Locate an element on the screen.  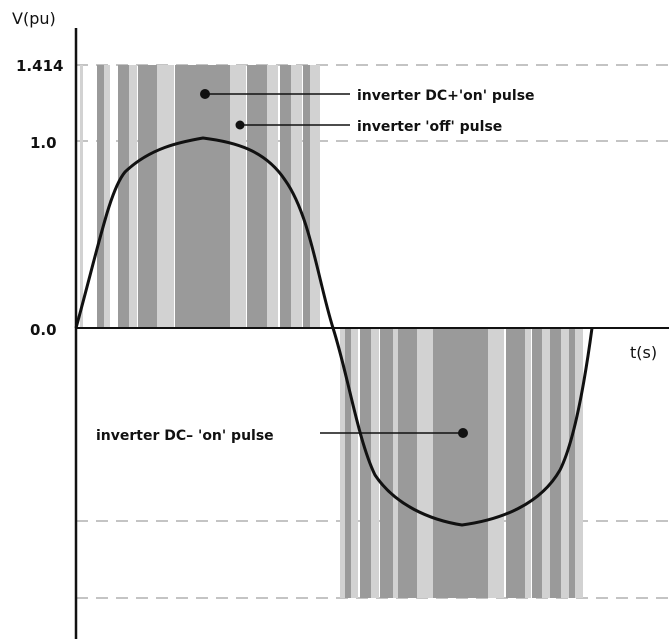
y-tick-10: 1.0 is located at coordinates (43, 143).